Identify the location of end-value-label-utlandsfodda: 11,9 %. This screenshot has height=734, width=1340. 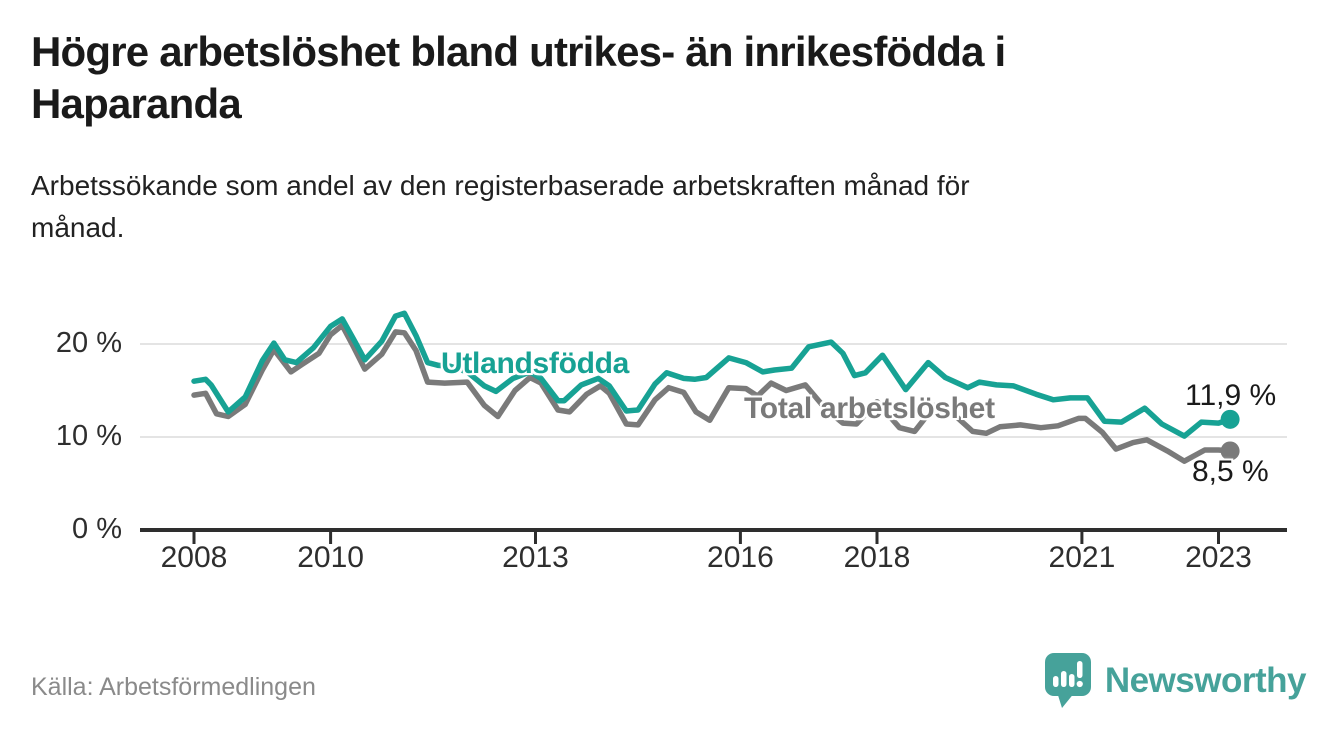
(1231, 395).